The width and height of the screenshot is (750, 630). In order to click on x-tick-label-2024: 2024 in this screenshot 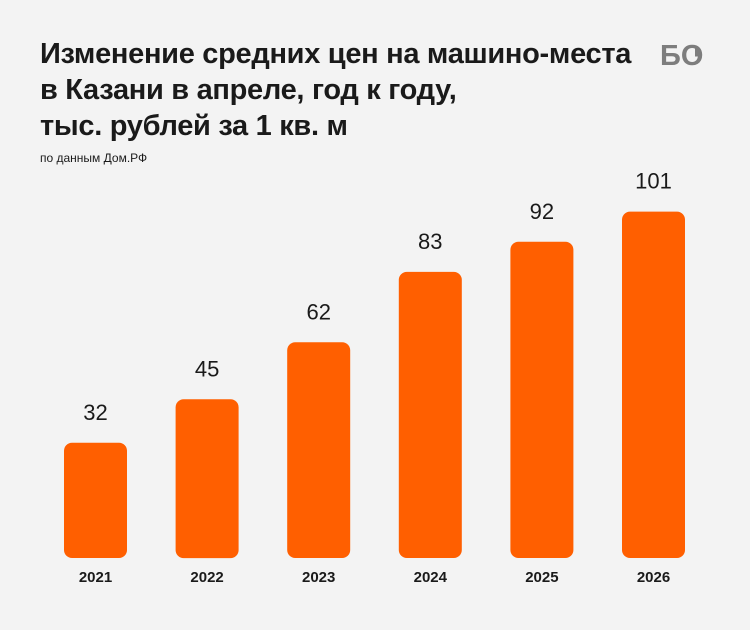, I will do `click(431, 577)`.